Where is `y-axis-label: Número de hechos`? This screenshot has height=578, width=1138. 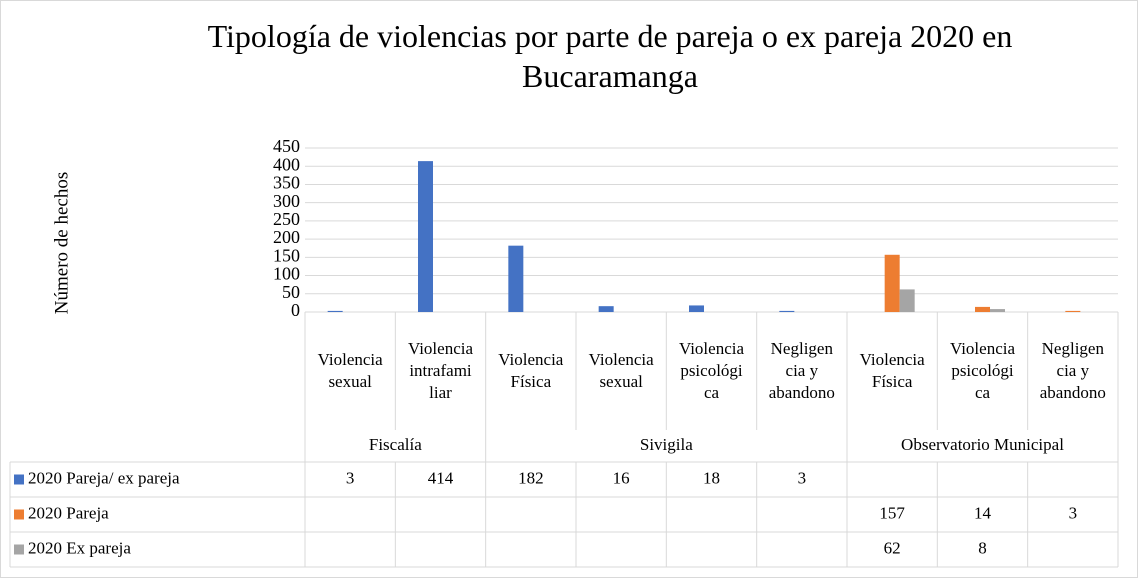
y-axis-label: Número de hechos is located at coordinates (61, 243).